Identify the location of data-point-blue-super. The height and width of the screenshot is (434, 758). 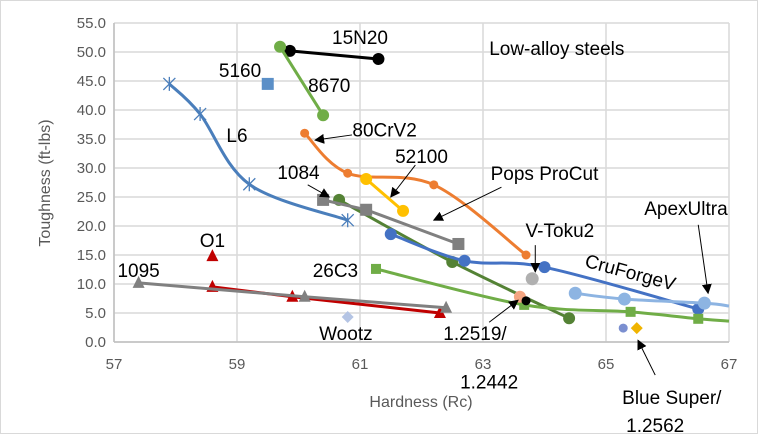
(623, 328).